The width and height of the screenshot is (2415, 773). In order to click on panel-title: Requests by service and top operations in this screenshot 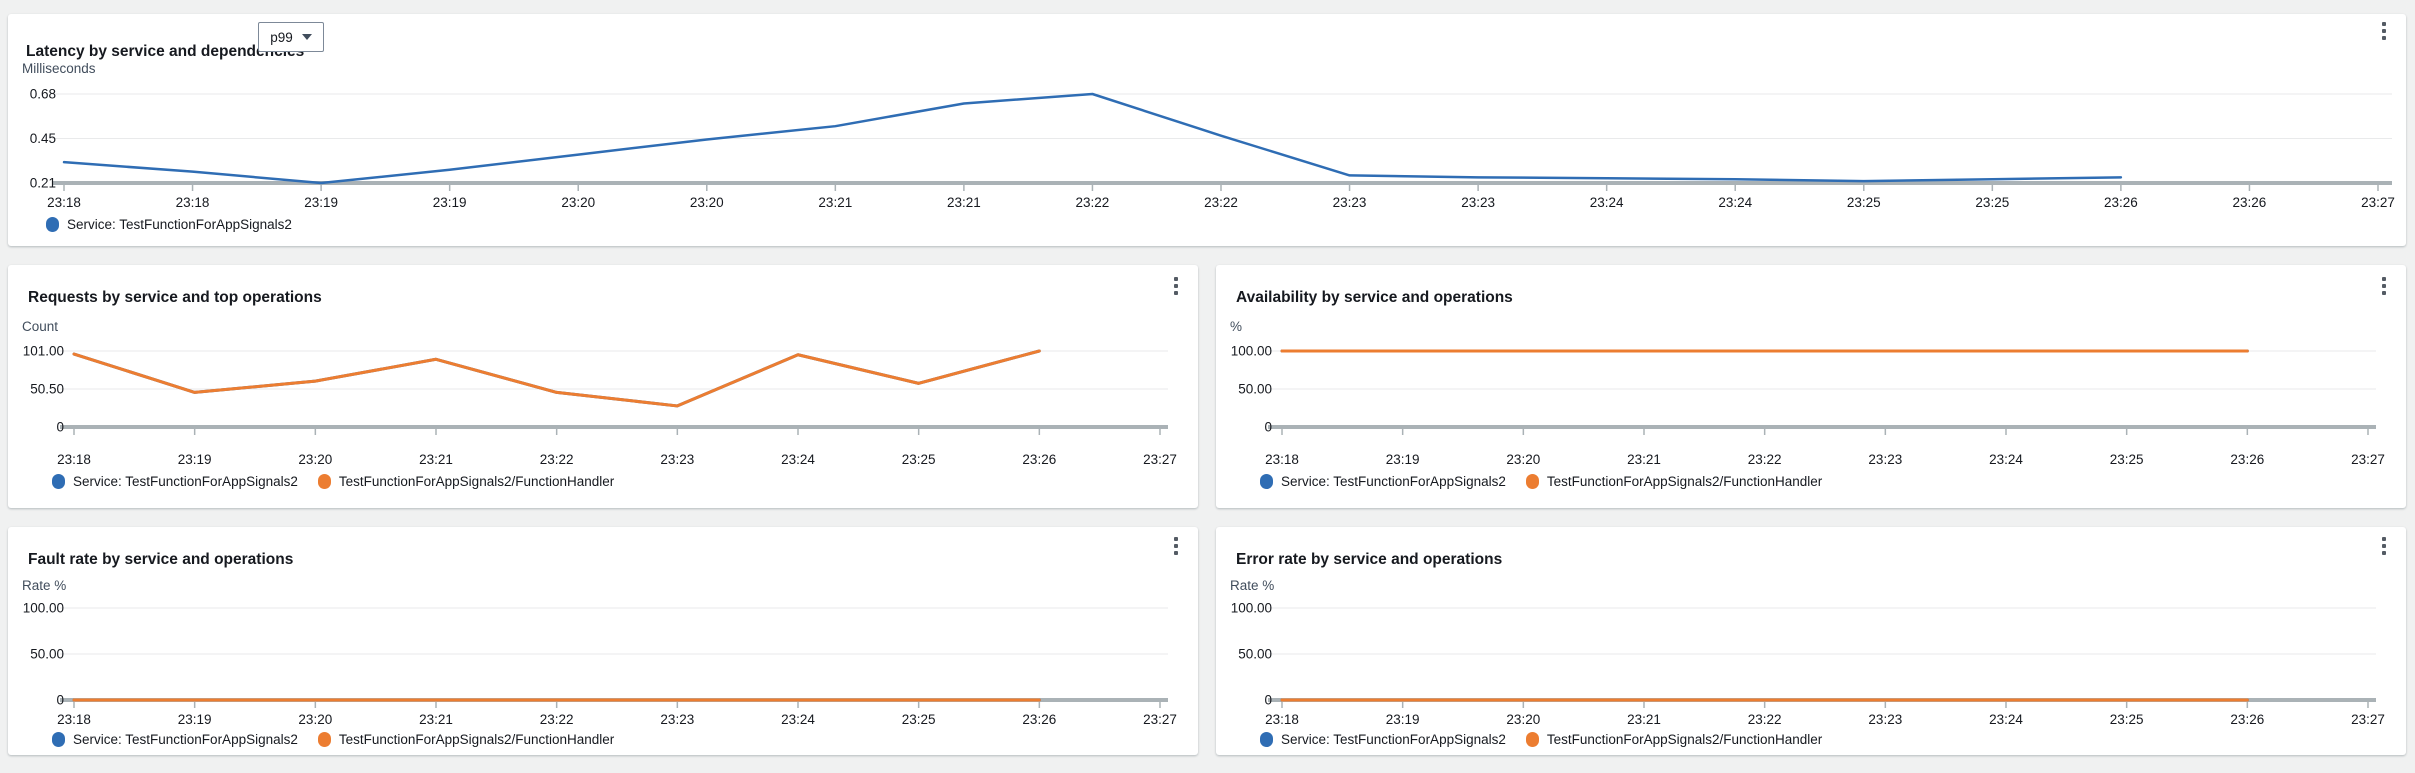, I will do `click(175, 297)`.